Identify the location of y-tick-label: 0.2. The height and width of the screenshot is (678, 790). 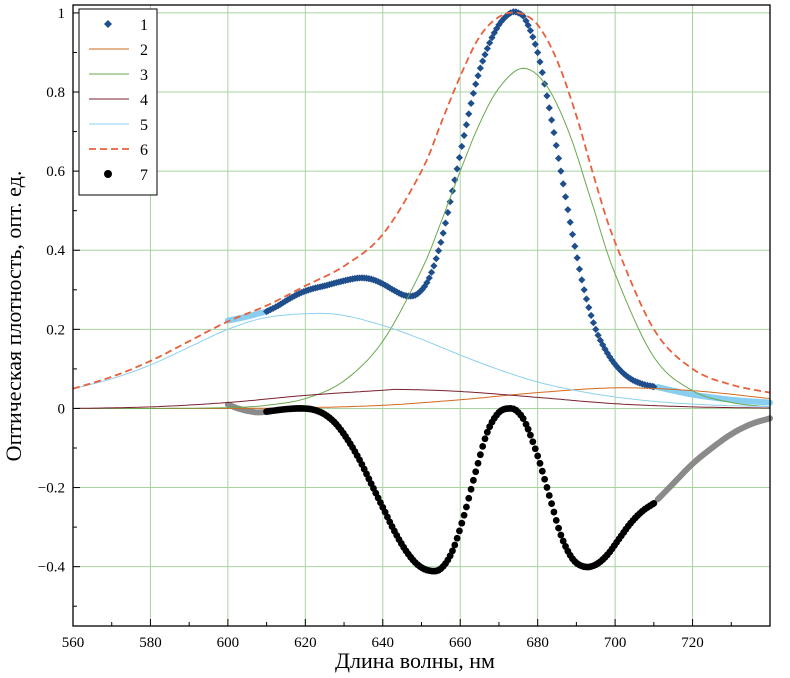
(55, 330).